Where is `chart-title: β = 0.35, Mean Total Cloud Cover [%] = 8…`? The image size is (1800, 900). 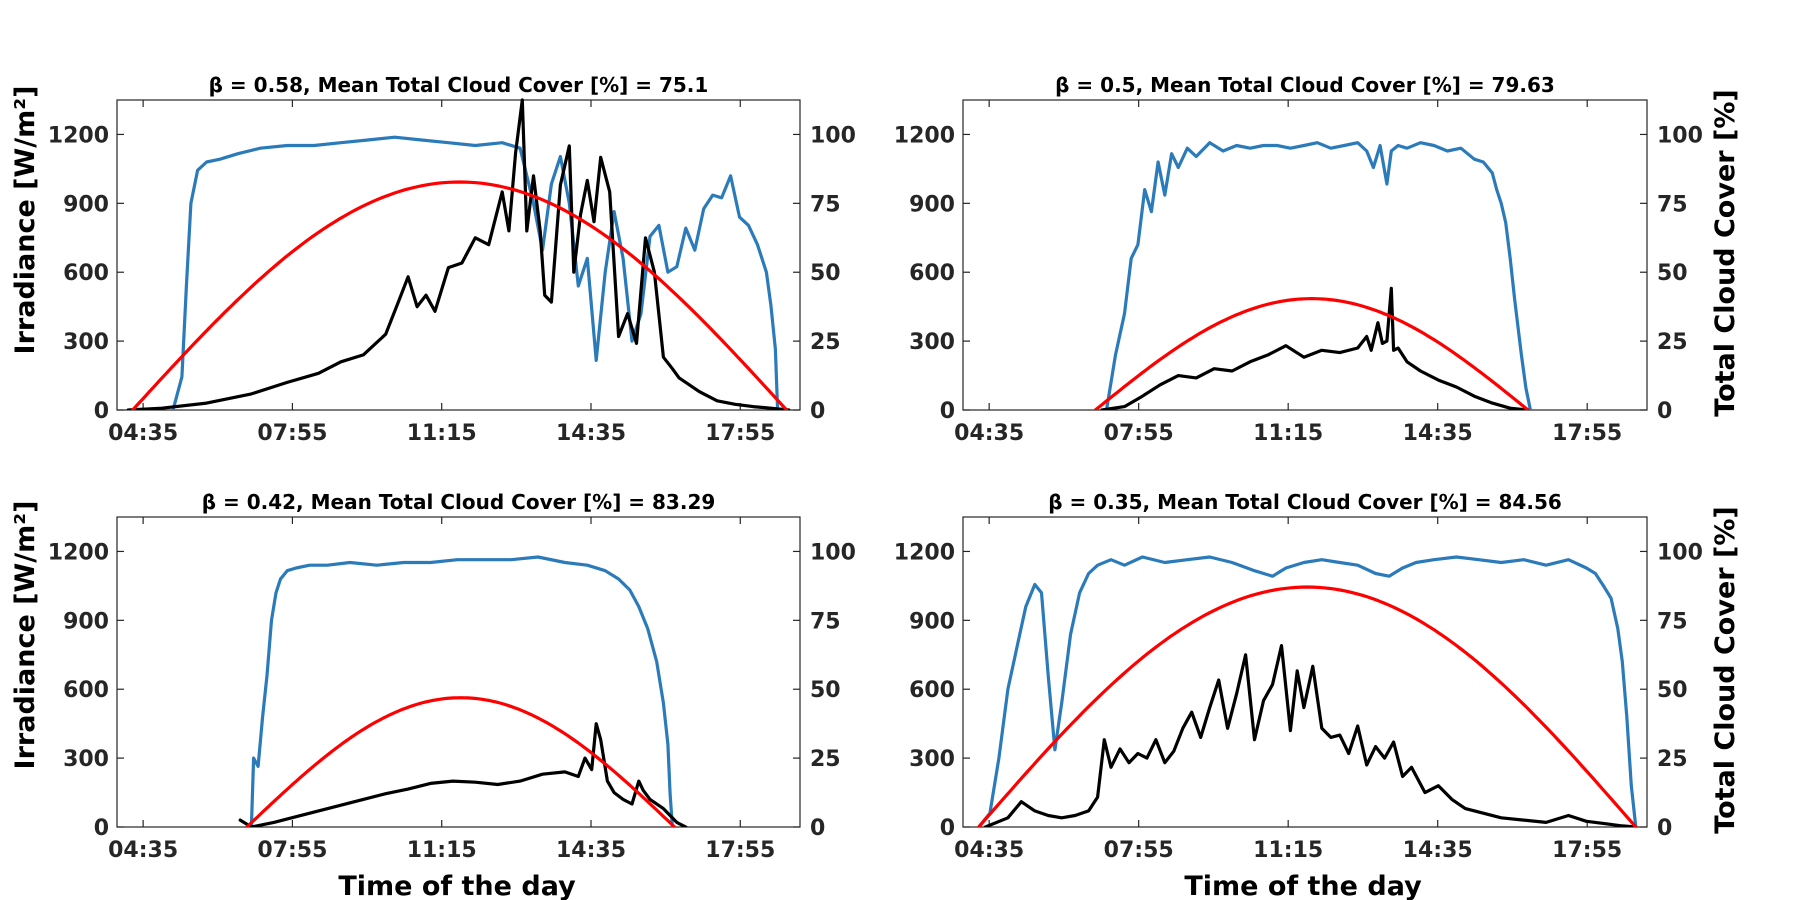
chart-title: β = 0.35, Mean Total Cloud Cover [%] = 8… is located at coordinates (1305, 502).